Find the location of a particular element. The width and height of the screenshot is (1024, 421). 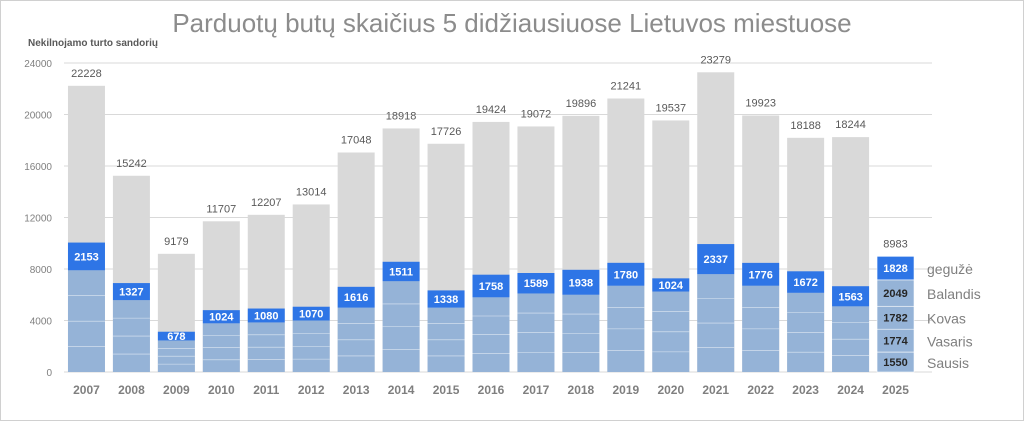

y-tick-label: 4000 is located at coordinates (41, 322).